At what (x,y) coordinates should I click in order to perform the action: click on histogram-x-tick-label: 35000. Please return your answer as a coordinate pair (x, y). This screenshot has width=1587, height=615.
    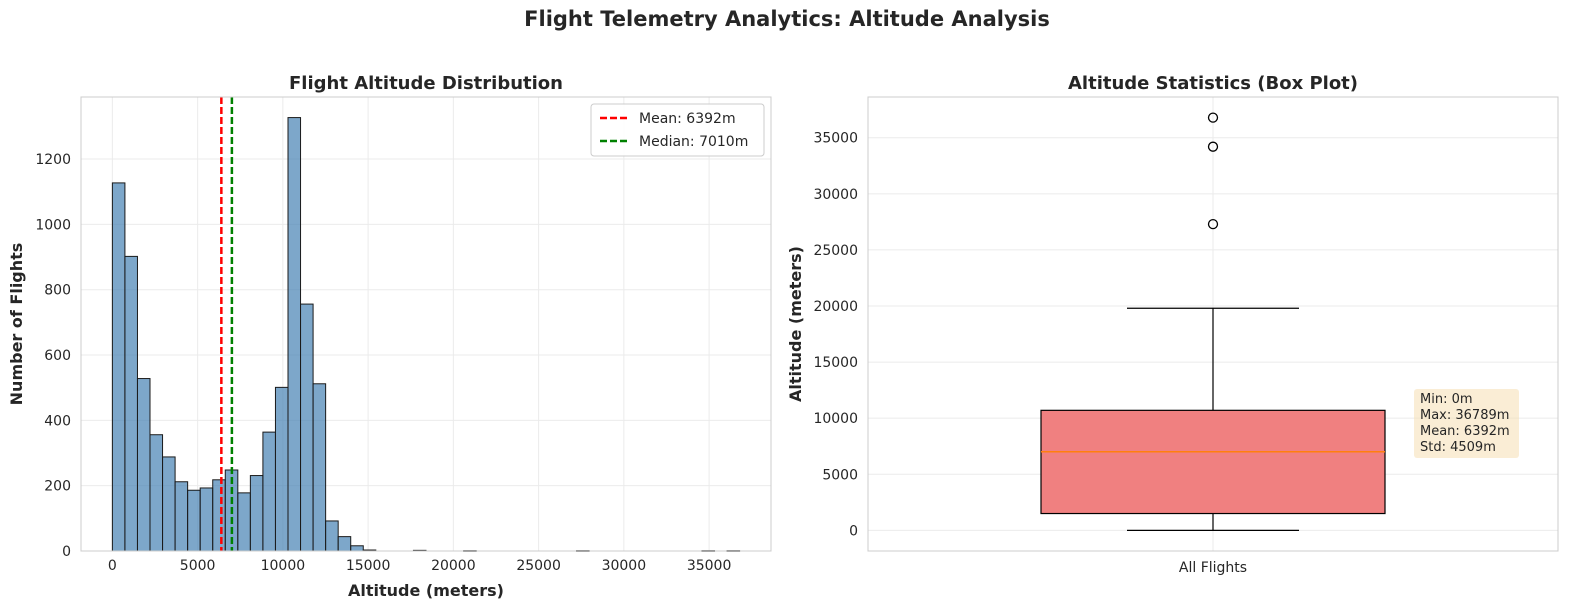
    Looking at the image, I should click on (709, 566).